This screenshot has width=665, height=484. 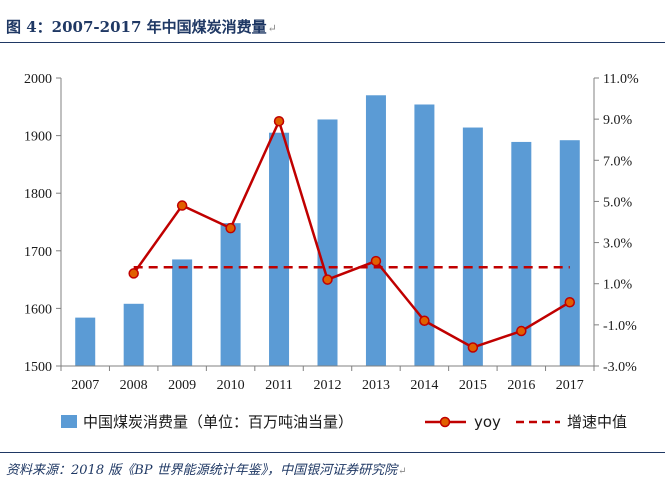 I want to click on yoy-point-2010, so click(x=230, y=228).